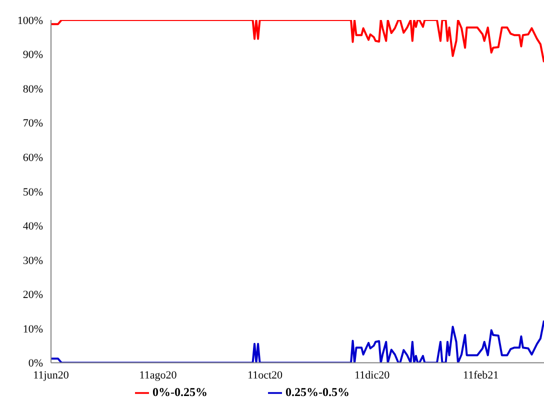  I want to click on y-tick-label: 30%, so click(32, 260).